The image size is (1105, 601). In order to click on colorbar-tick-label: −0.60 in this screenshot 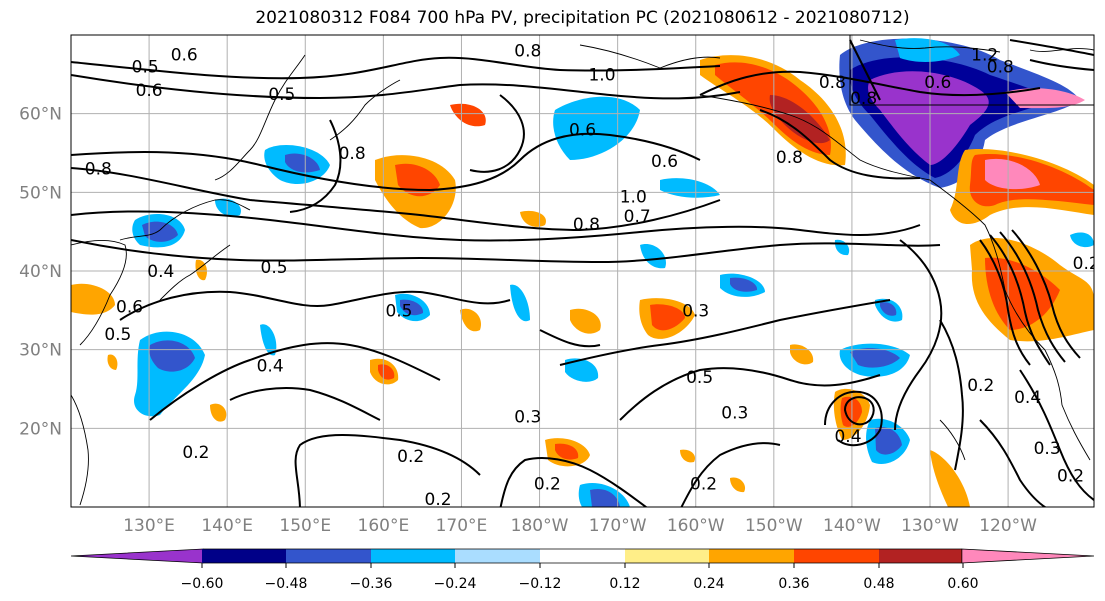, I will do `click(202, 584)`.